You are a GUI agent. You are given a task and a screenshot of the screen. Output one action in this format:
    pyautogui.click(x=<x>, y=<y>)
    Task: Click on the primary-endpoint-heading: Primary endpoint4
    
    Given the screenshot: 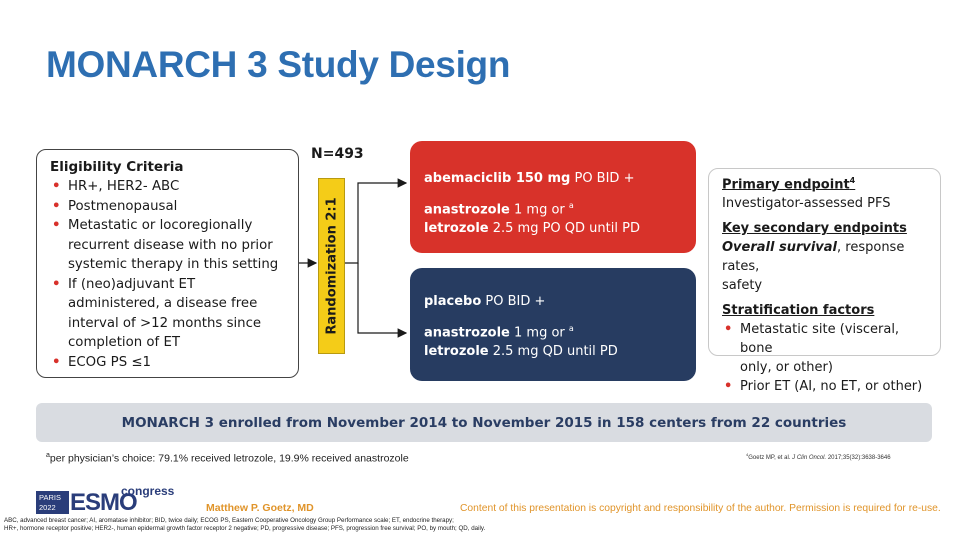 What is the action you would take?
    pyautogui.click(x=789, y=184)
    